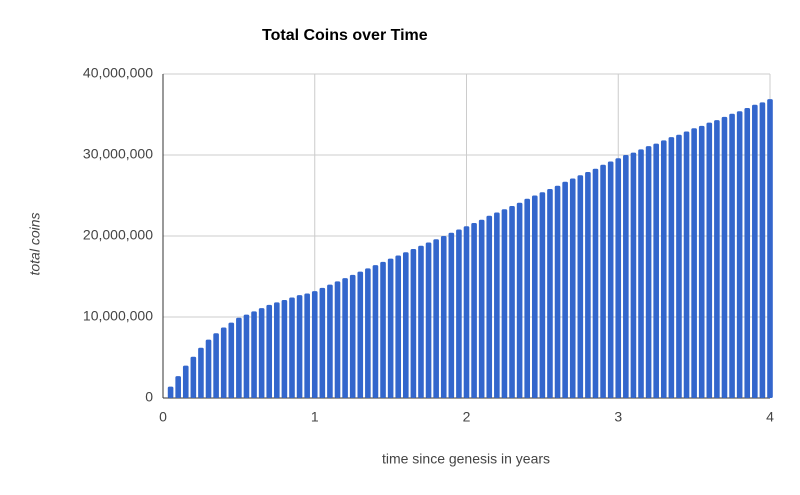 This screenshot has height=495, width=800. What do you see at coordinates (345, 35) in the screenshot?
I see `chart-title: Total Coins over Time` at bounding box center [345, 35].